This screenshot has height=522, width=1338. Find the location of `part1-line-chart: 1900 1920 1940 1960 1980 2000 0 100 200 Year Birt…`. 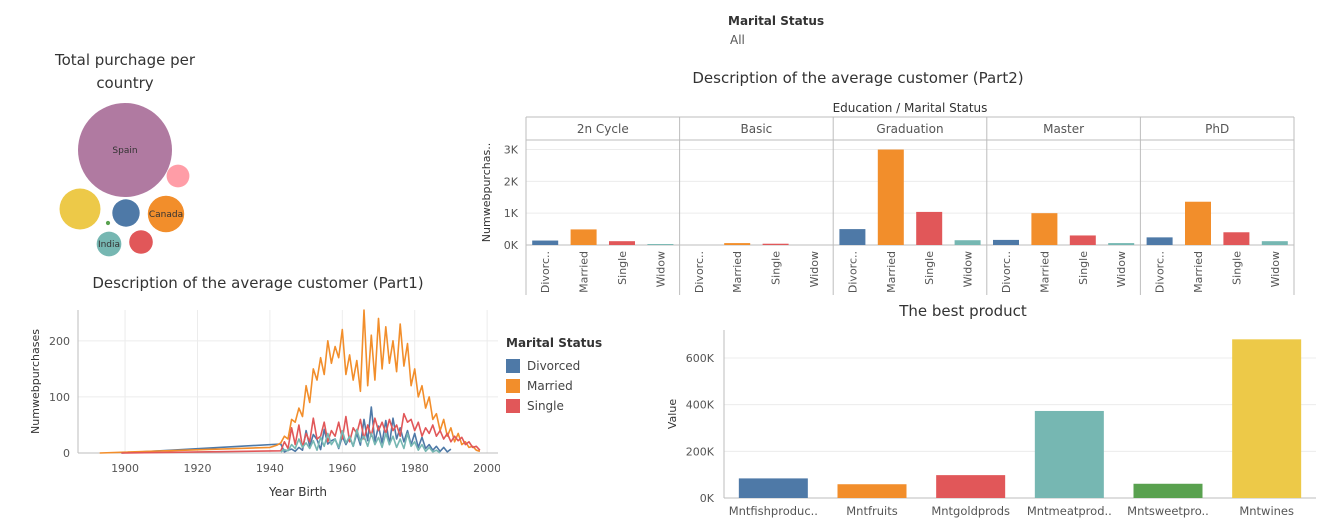

part1-line-chart: 1900 1920 1940 1960 1980 2000 0 100 200 Year Birt… is located at coordinates (264, 404).